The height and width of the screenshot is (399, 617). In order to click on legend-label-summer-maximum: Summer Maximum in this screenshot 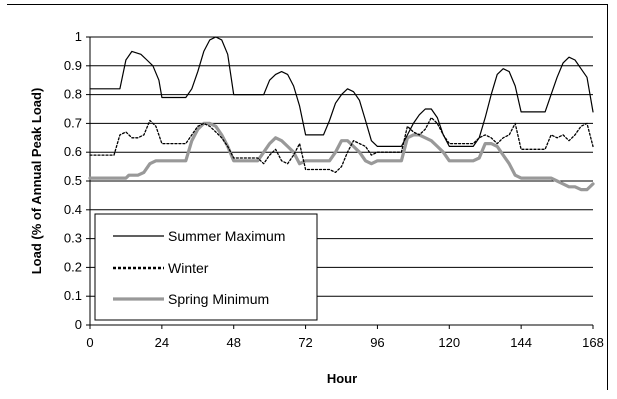, I will do `click(226, 236)`.